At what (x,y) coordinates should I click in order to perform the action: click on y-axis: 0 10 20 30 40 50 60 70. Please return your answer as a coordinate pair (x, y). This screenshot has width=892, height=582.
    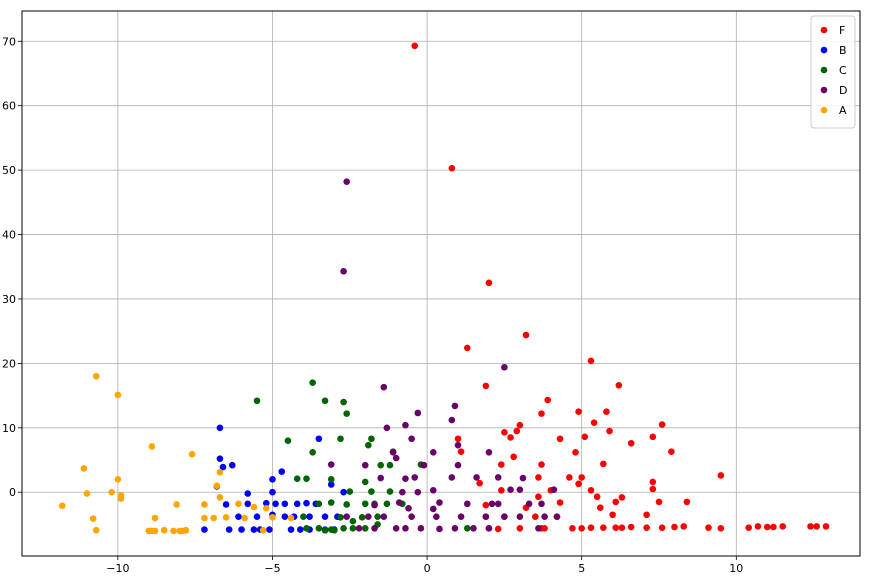
    Looking at the image, I should click on (12, 267).